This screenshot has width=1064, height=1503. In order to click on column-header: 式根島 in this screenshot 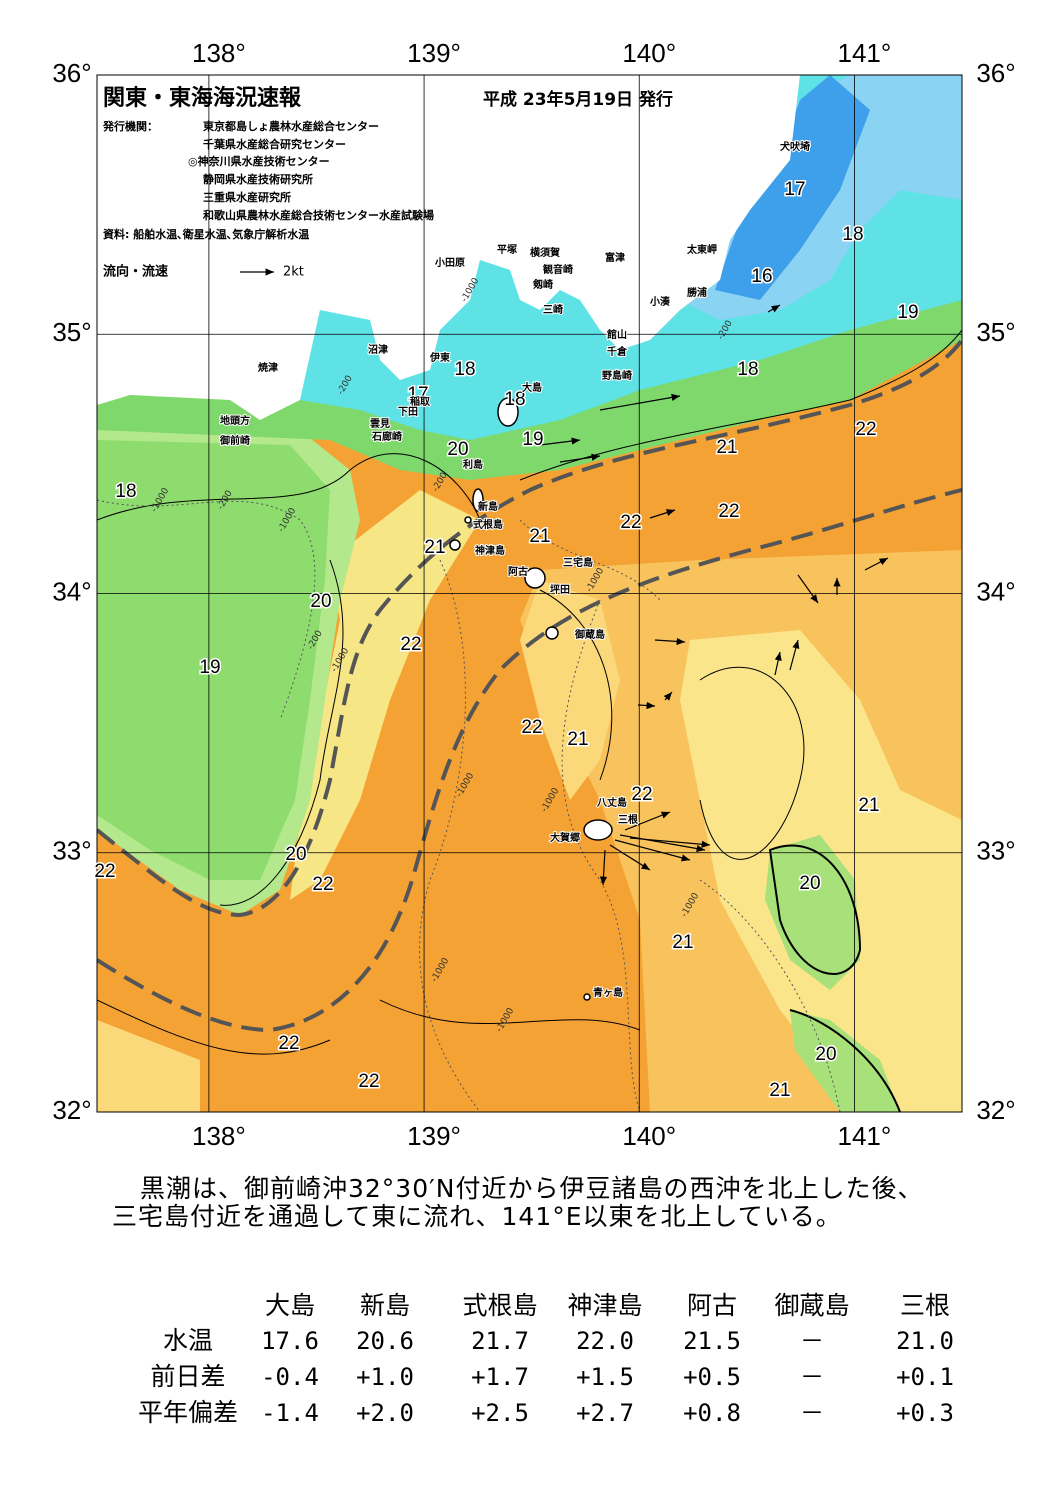, I will do `click(499, 1305)`.